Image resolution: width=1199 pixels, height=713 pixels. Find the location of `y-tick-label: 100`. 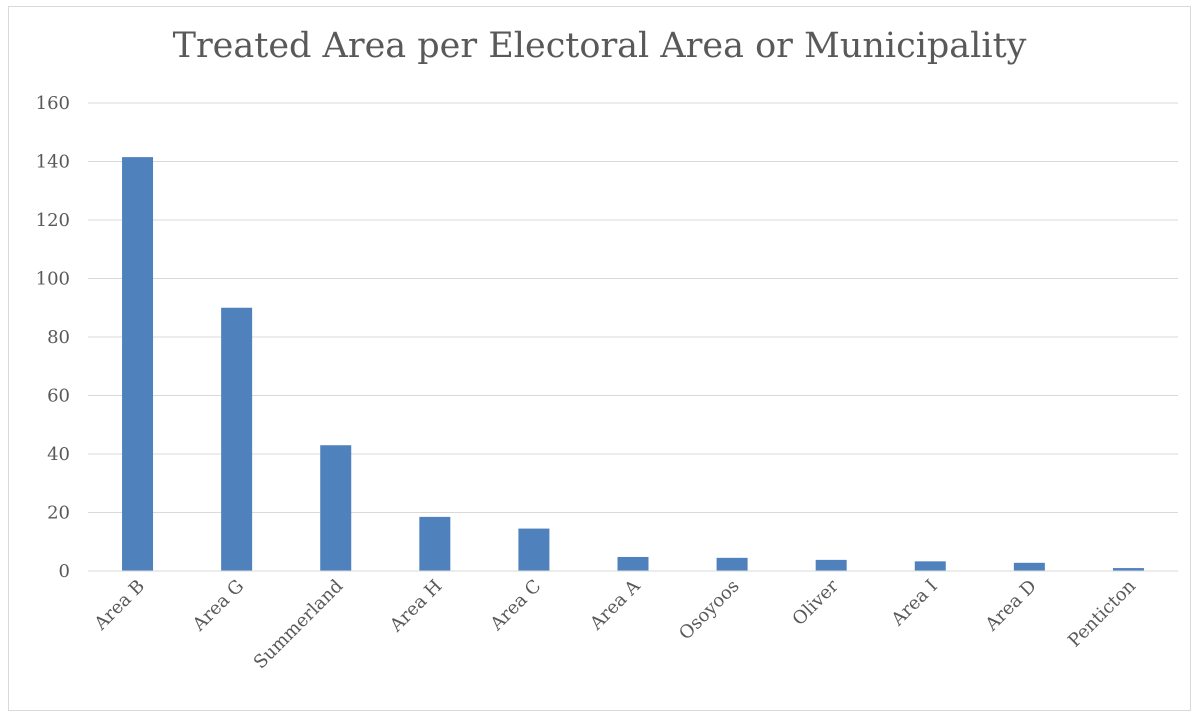

y-tick-label: 100 is located at coordinates (53, 279).